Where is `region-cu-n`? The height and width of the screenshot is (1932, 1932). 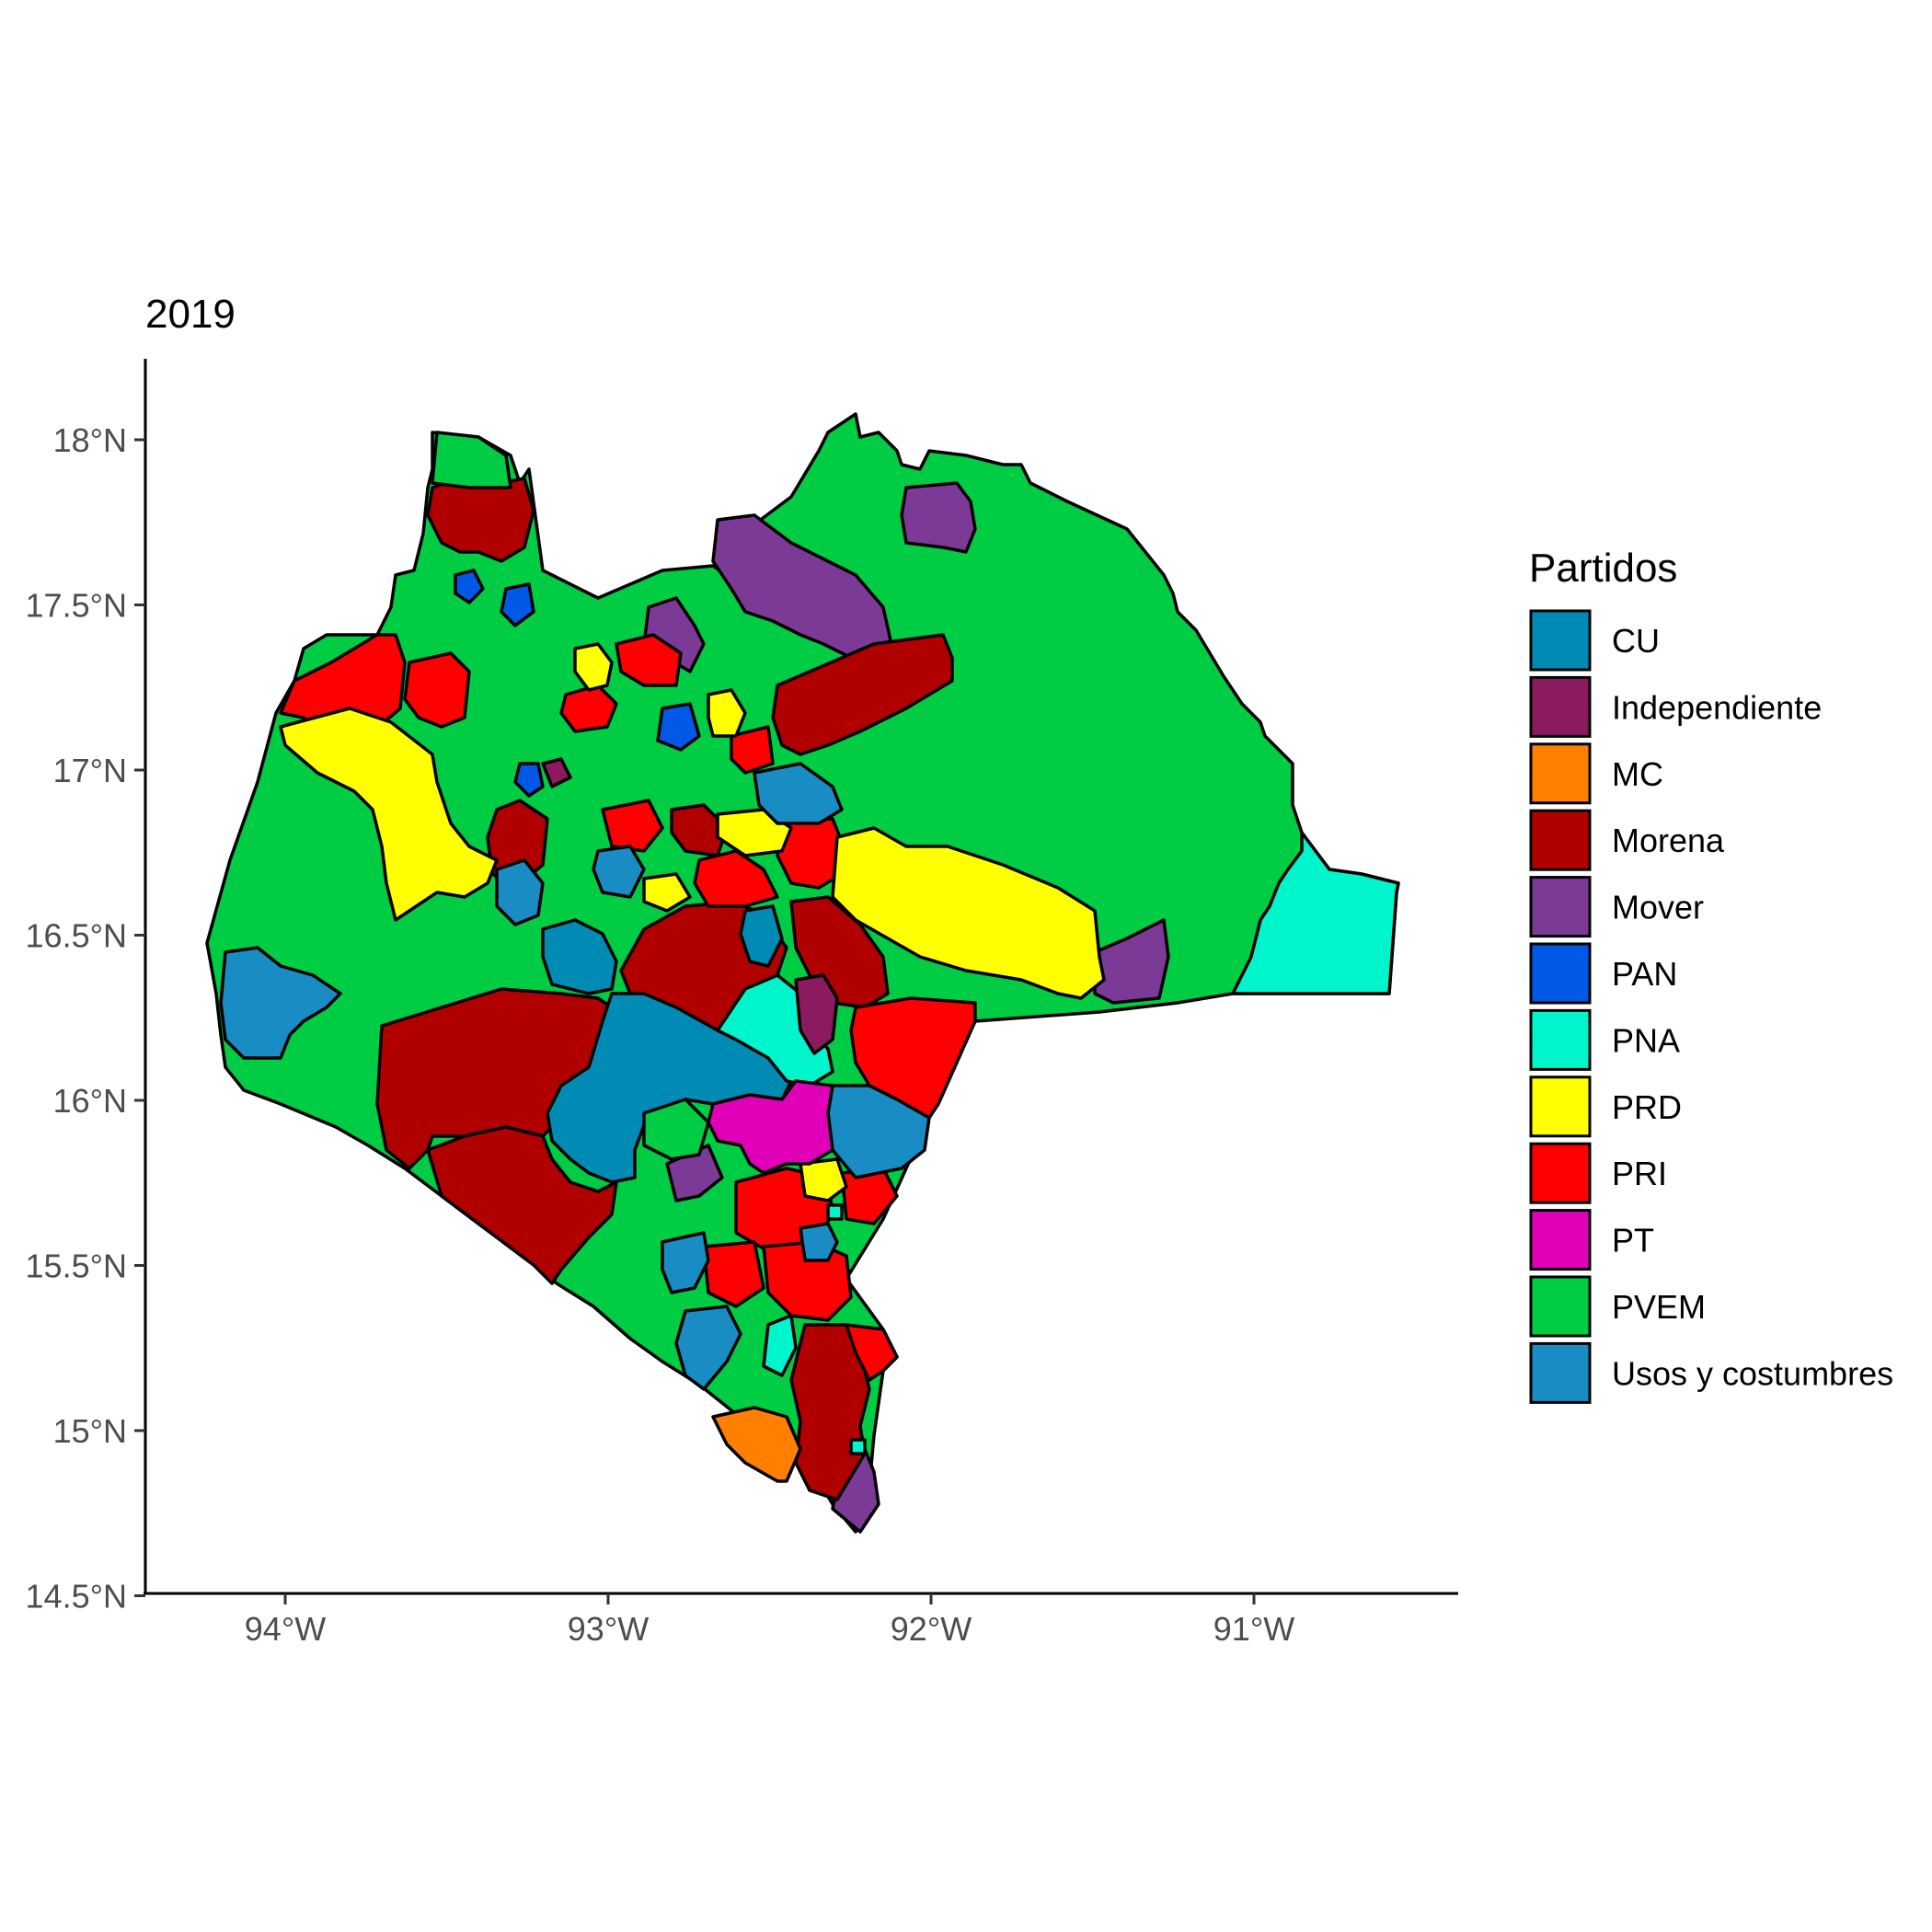 region-cu-n is located at coordinates (798, 793).